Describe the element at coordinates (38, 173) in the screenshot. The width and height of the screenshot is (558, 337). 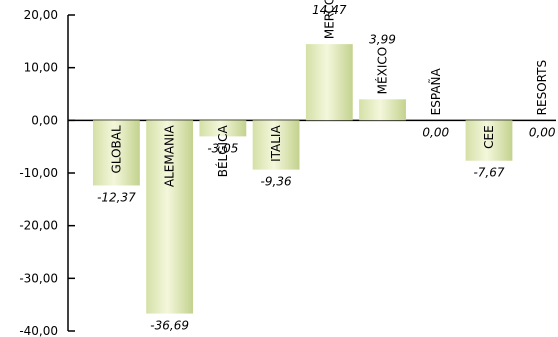
I see `y-tick-label: -10,00` at that location.